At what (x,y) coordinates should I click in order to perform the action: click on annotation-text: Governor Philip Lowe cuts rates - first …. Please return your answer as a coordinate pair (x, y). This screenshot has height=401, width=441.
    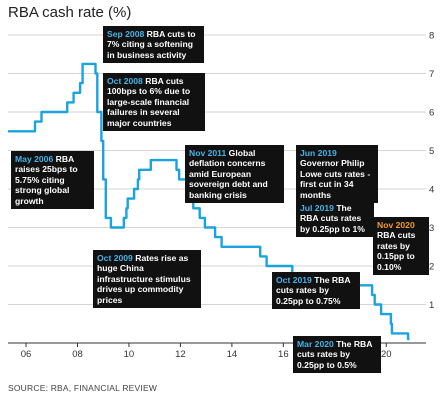
    Looking at the image, I should click on (335, 179).